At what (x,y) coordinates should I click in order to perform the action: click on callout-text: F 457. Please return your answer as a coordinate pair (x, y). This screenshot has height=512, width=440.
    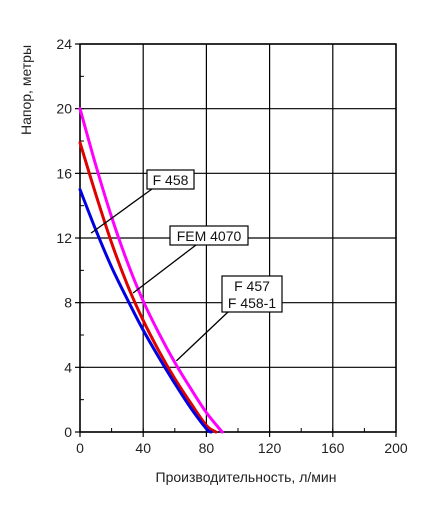
    Looking at the image, I should click on (252, 286).